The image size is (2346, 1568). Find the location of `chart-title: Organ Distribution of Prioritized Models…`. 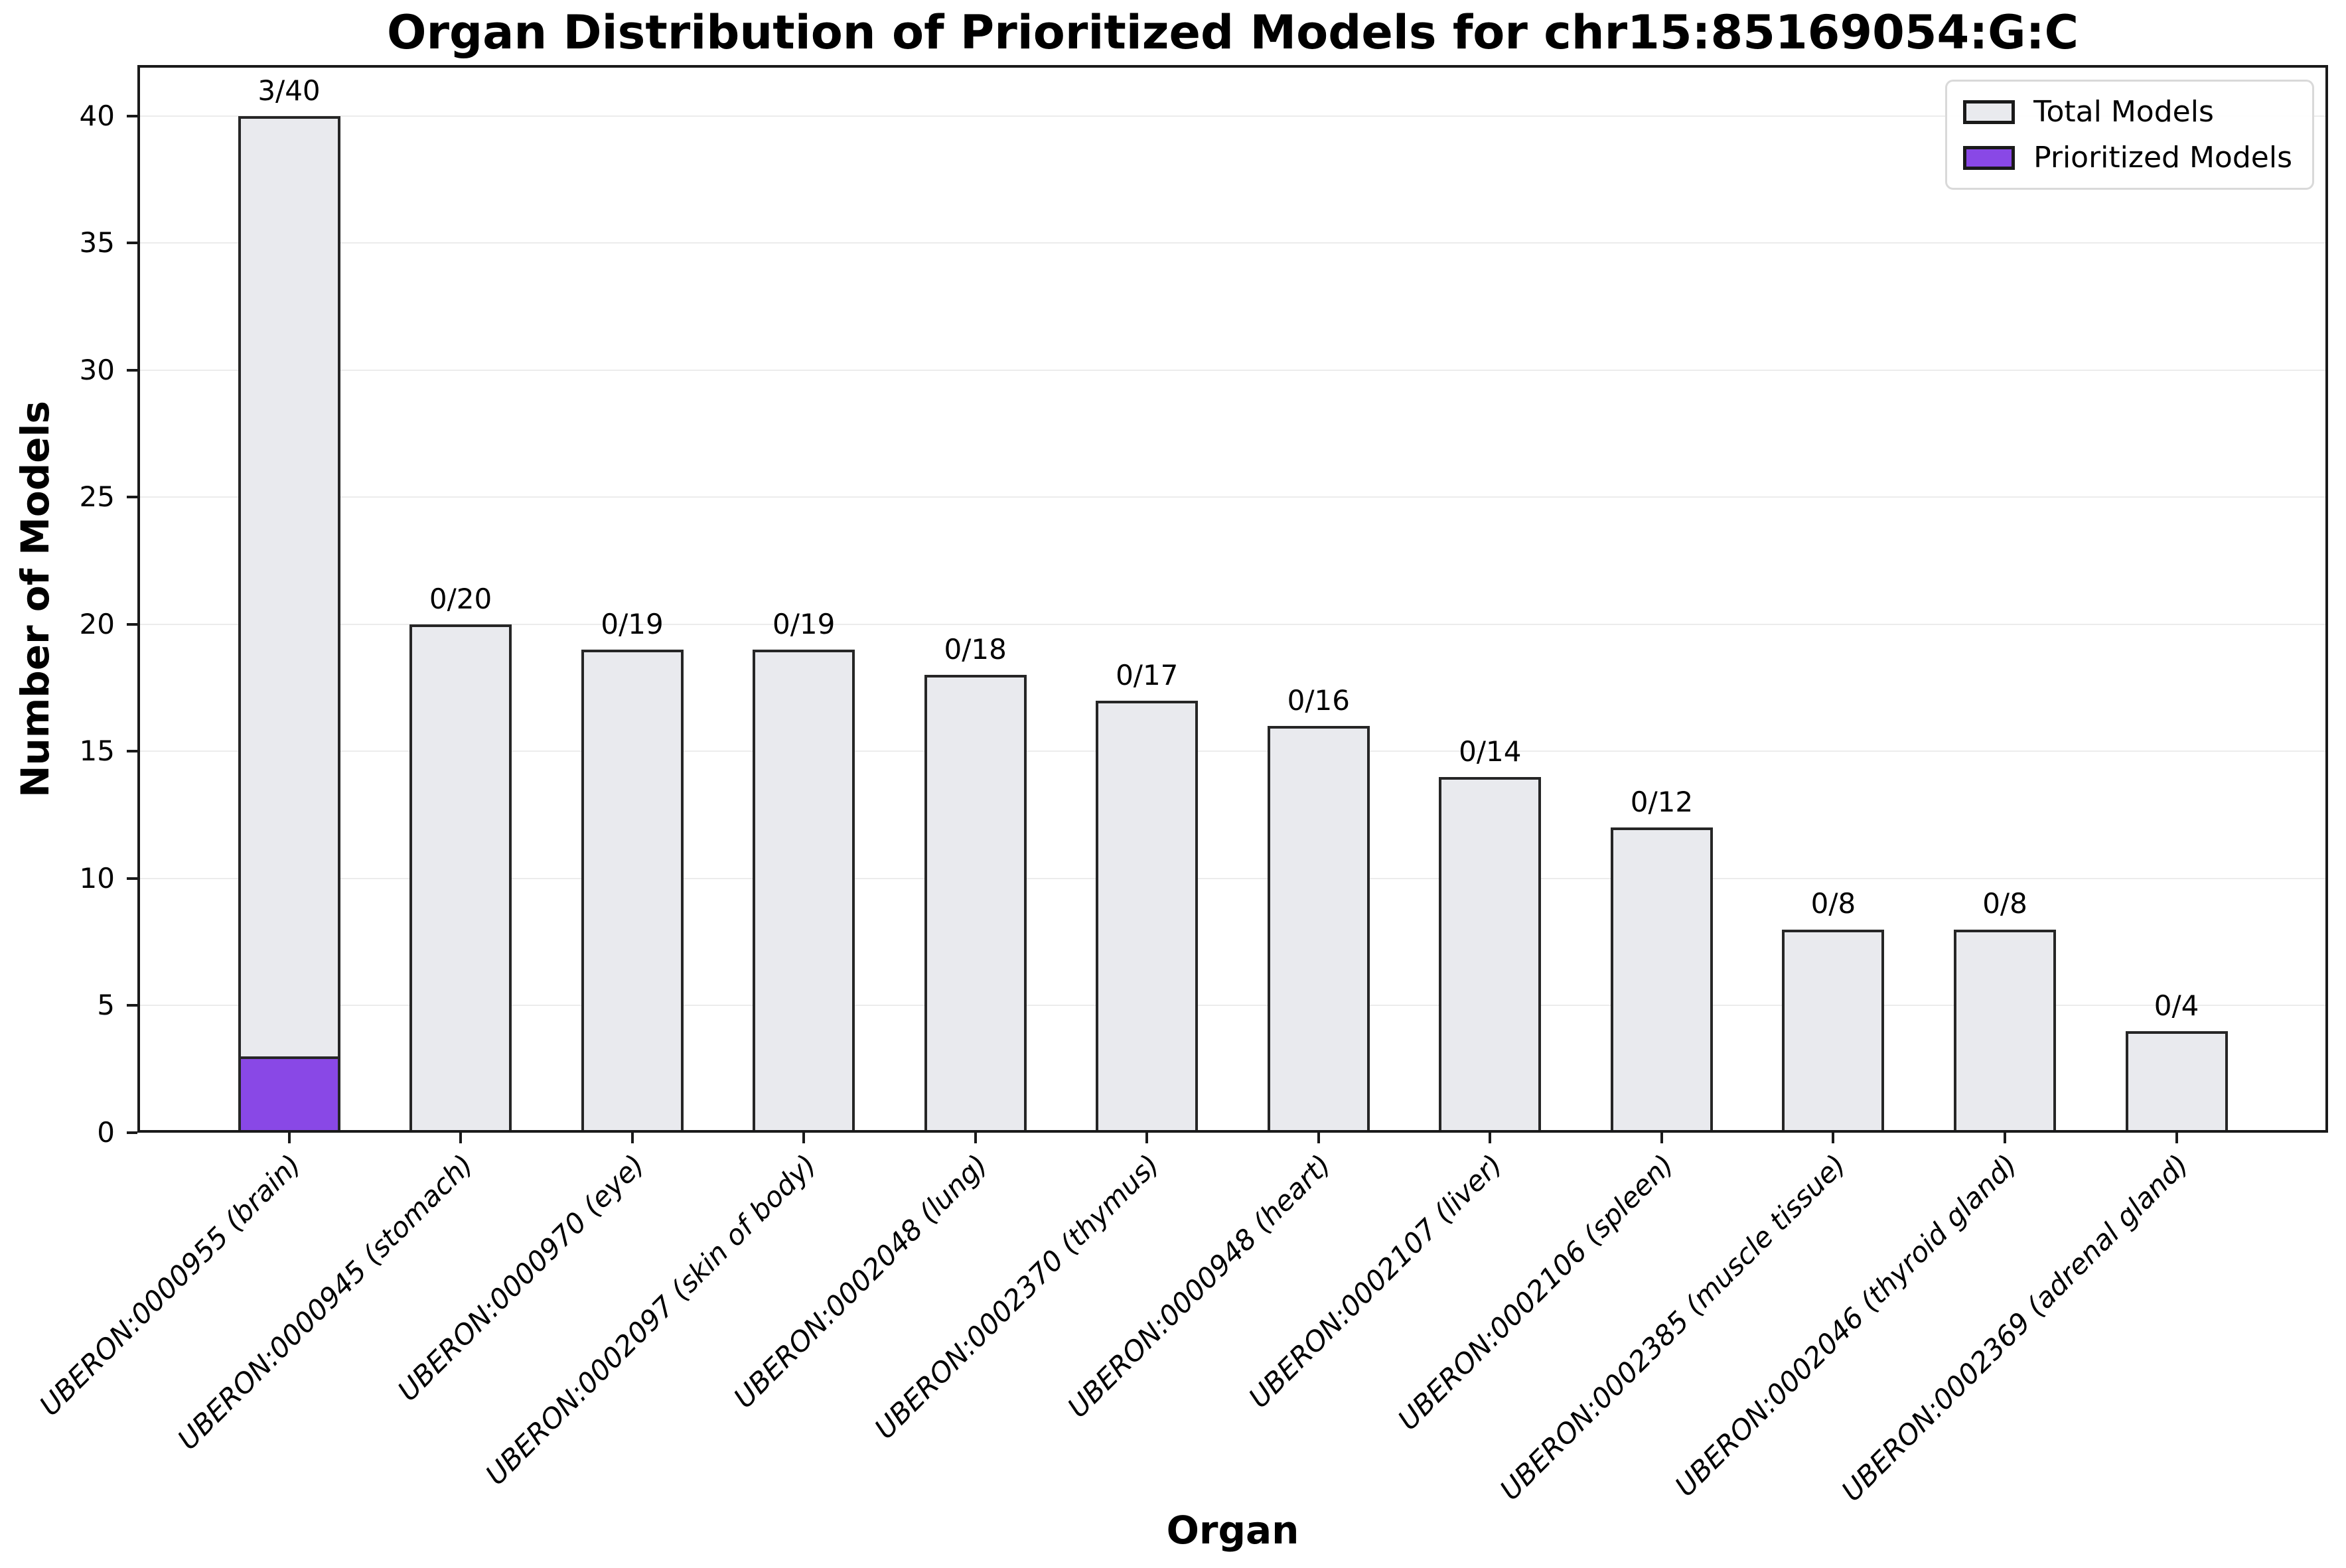

chart-title: Organ Distribution of Prioritized Models… is located at coordinates (1232, 32).